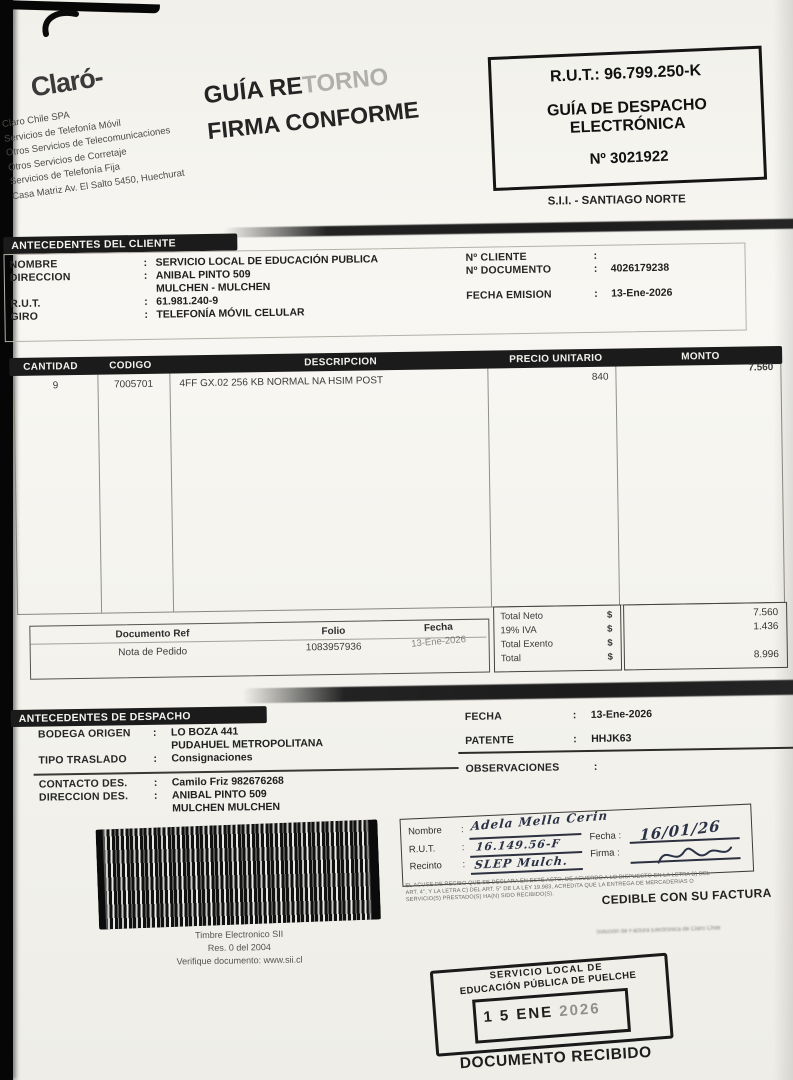 This screenshot has width=793, height=1080. I want to click on dispatch-divider-right, so click(625, 750).